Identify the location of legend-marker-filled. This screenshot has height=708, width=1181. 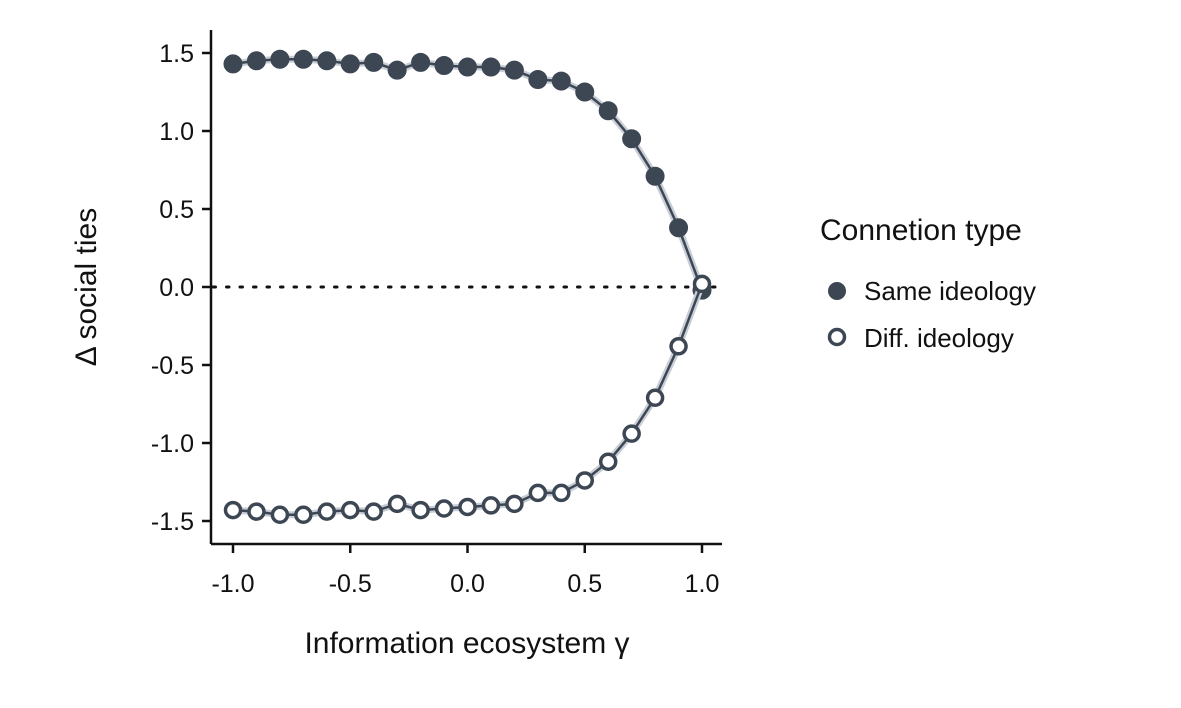
(837, 291).